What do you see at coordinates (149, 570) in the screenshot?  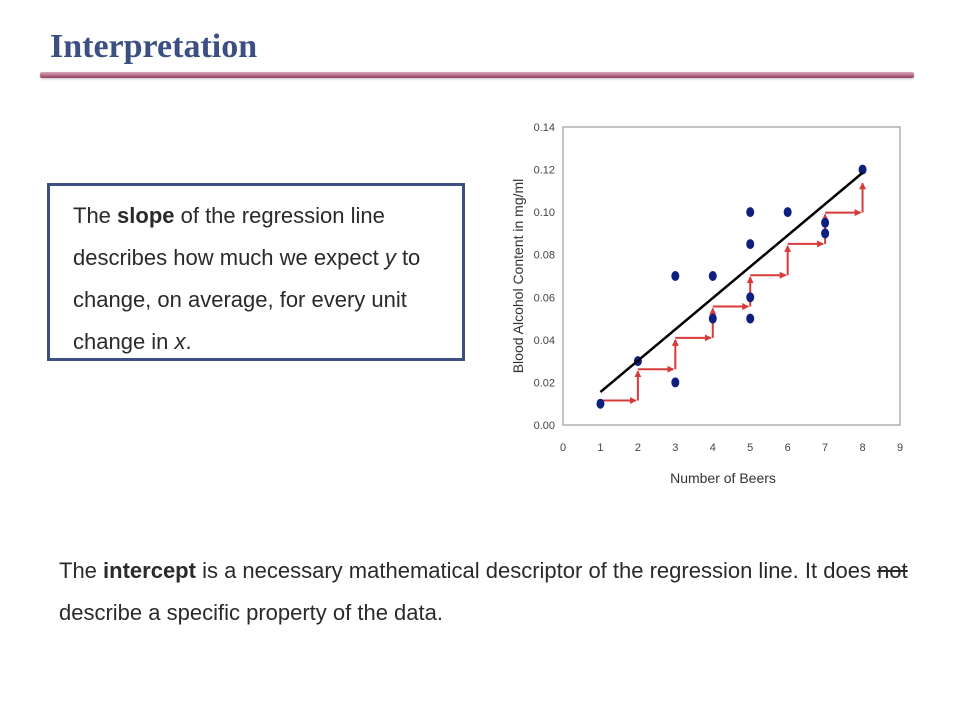 I see `intercept-term: intercept` at bounding box center [149, 570].